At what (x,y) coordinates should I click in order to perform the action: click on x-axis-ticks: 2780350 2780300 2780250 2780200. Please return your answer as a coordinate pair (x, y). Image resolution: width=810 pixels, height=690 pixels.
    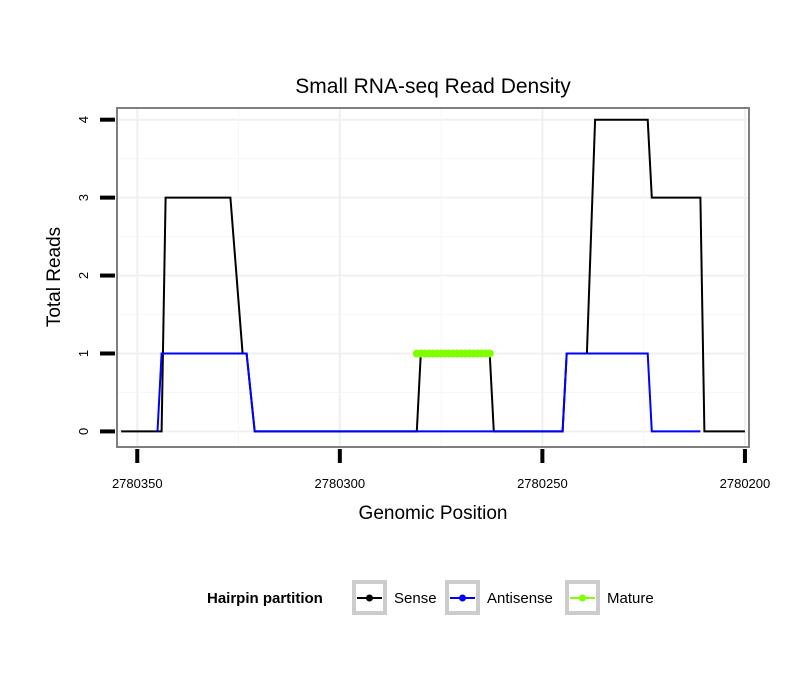
    Looking at the image, I should click on (441, 470).